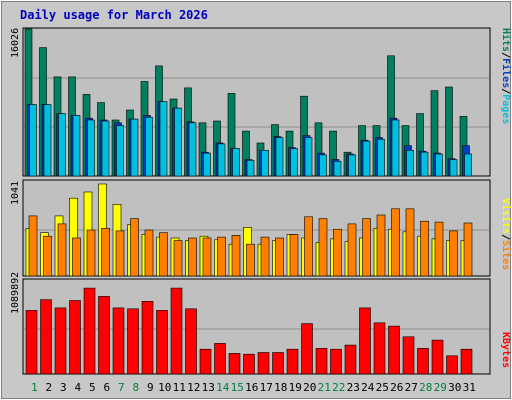 The width and height of the screenshot is (512, 400). What do you see at coordinates (280, 387) in the screenshot?
I see `day-label: 18` at bounding box center [280, 387].